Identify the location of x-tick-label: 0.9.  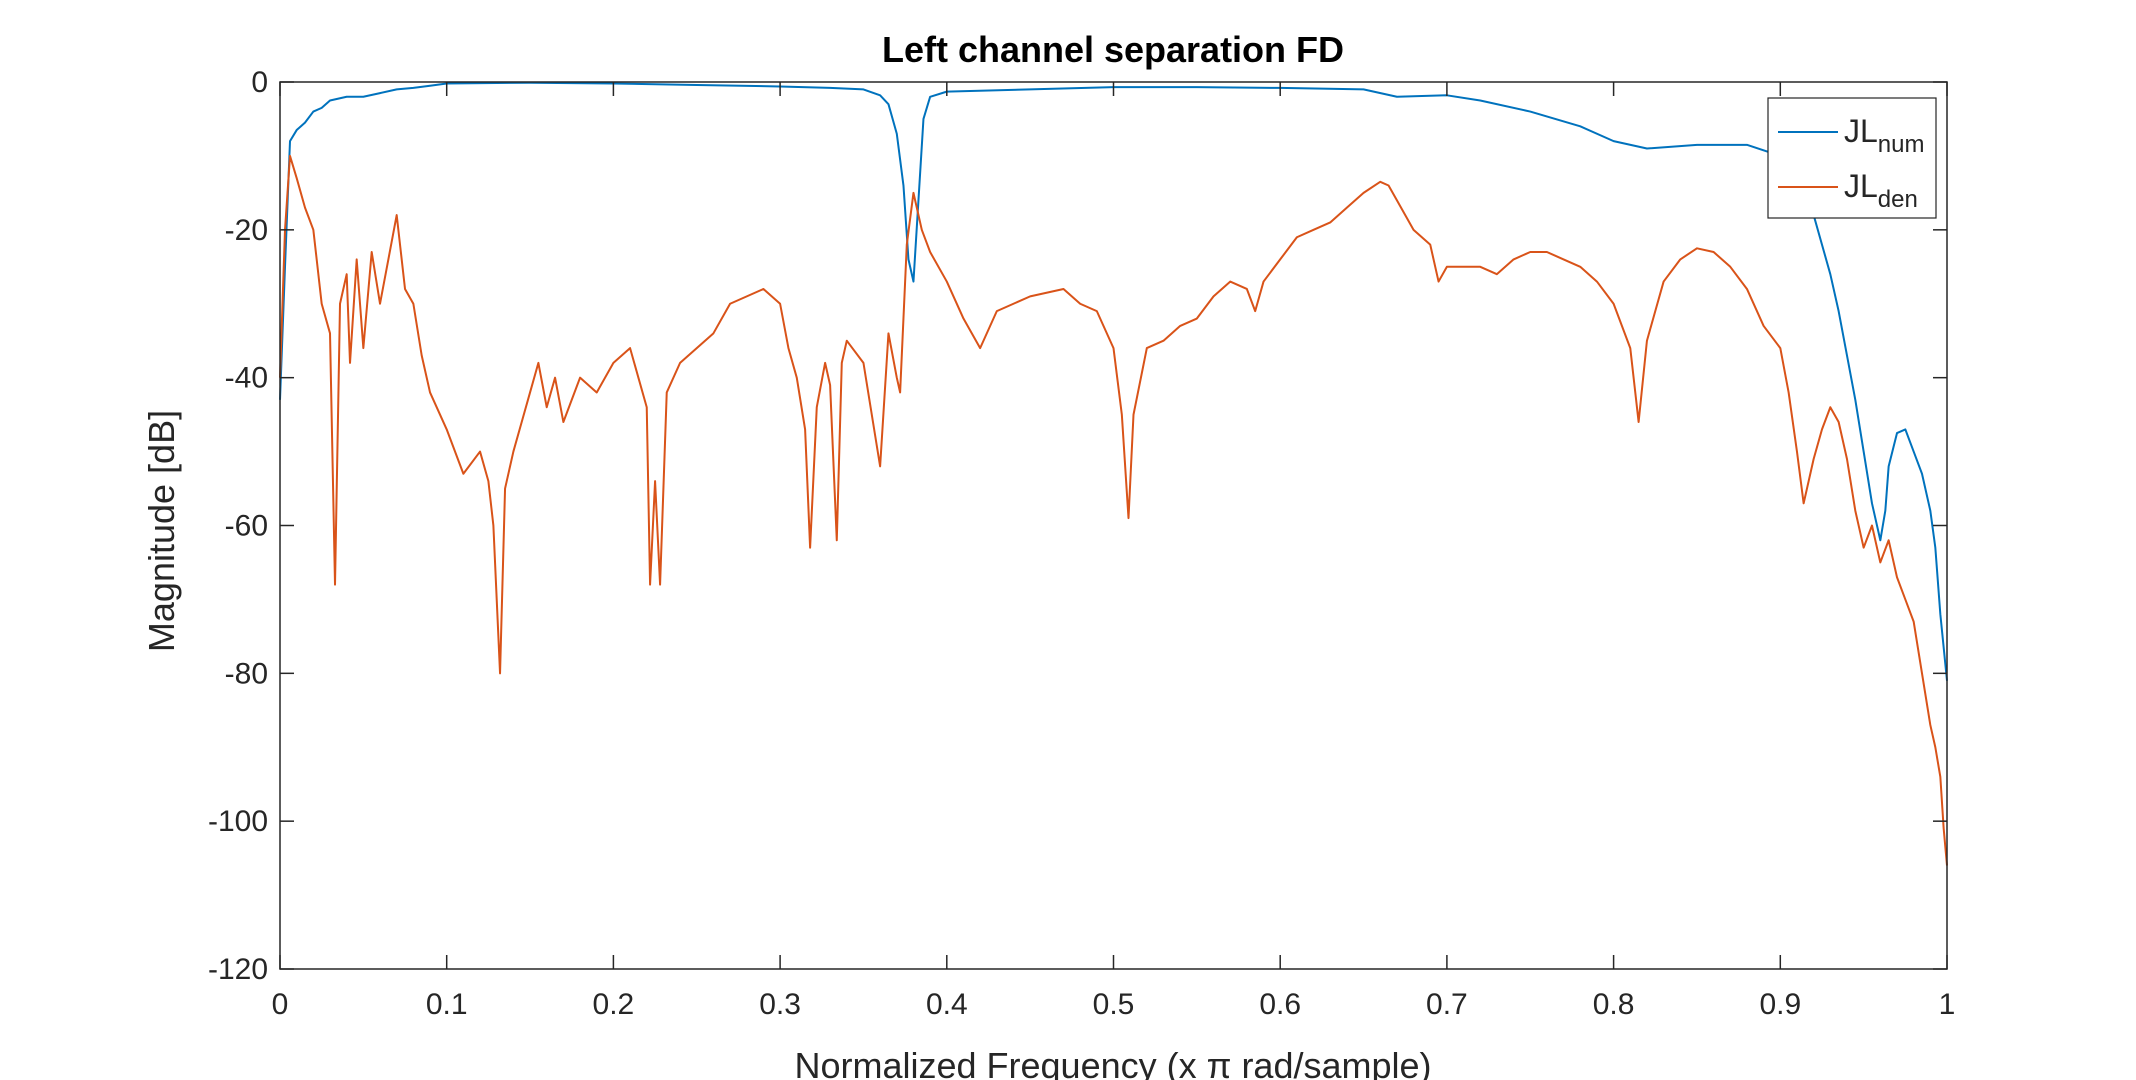
(1780, 1004).